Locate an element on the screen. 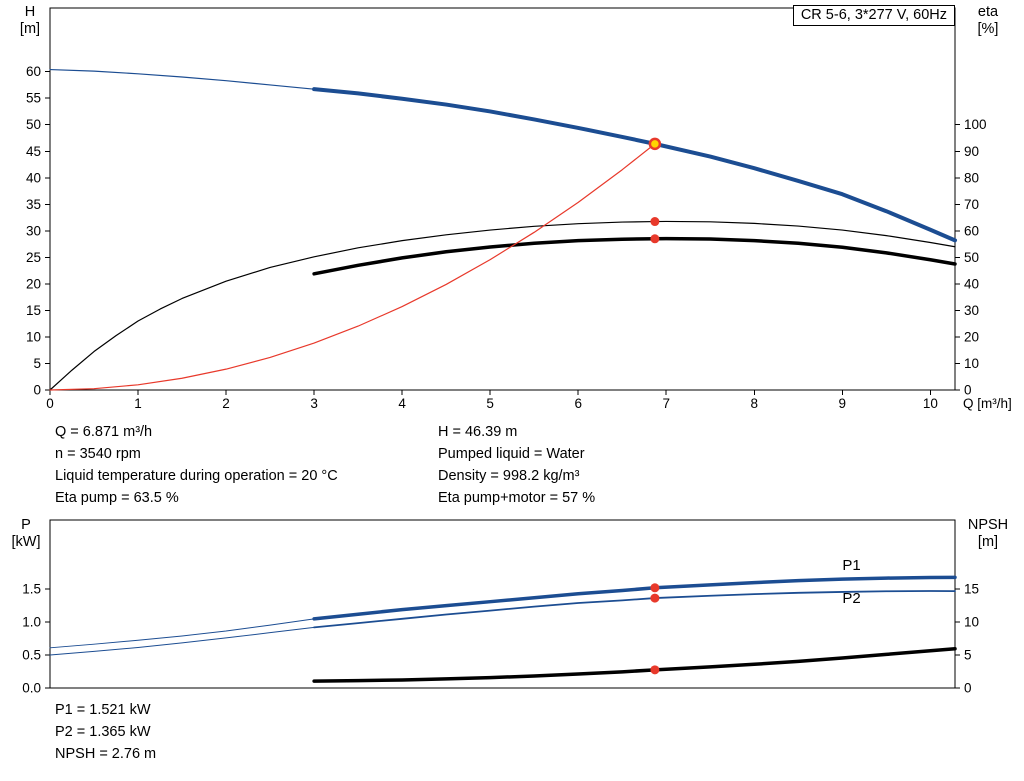  y-right-tick-label: 5 is located at coordinates (968, 655).